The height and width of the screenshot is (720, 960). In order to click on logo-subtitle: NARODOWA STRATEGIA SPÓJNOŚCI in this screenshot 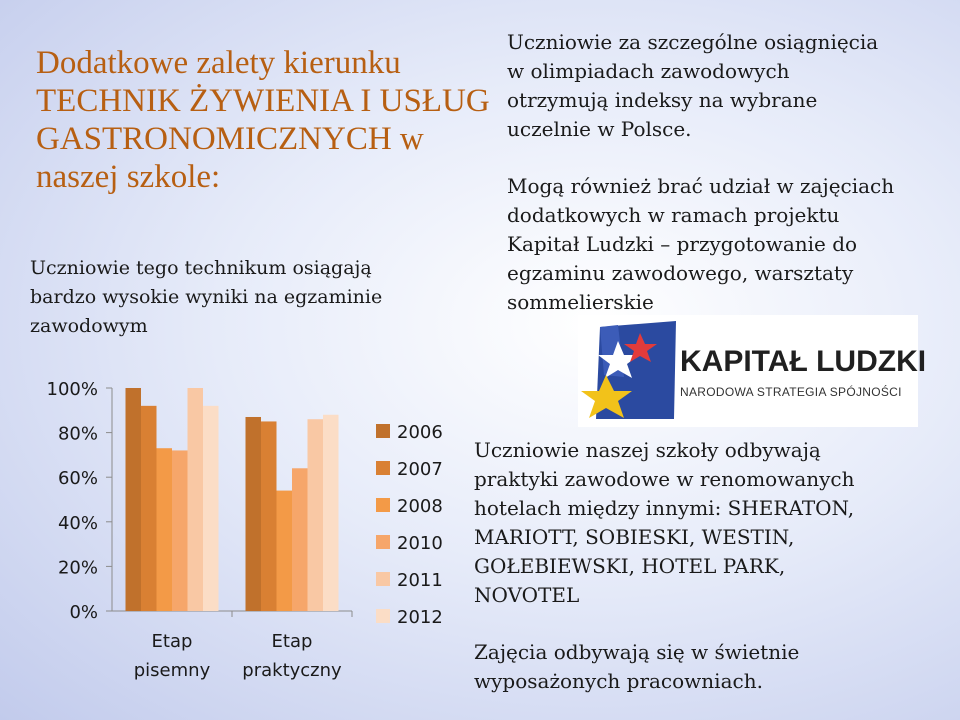, I will do `click(791, 392)`.